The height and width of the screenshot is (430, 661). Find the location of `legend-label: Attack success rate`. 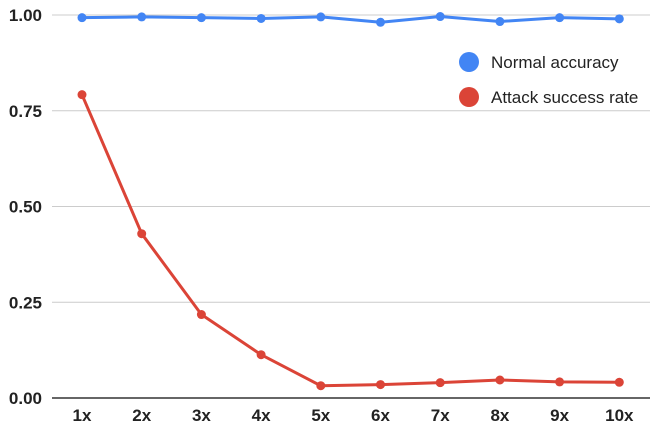

legend-label: Attack success rate is located at coordinates (564, 97).